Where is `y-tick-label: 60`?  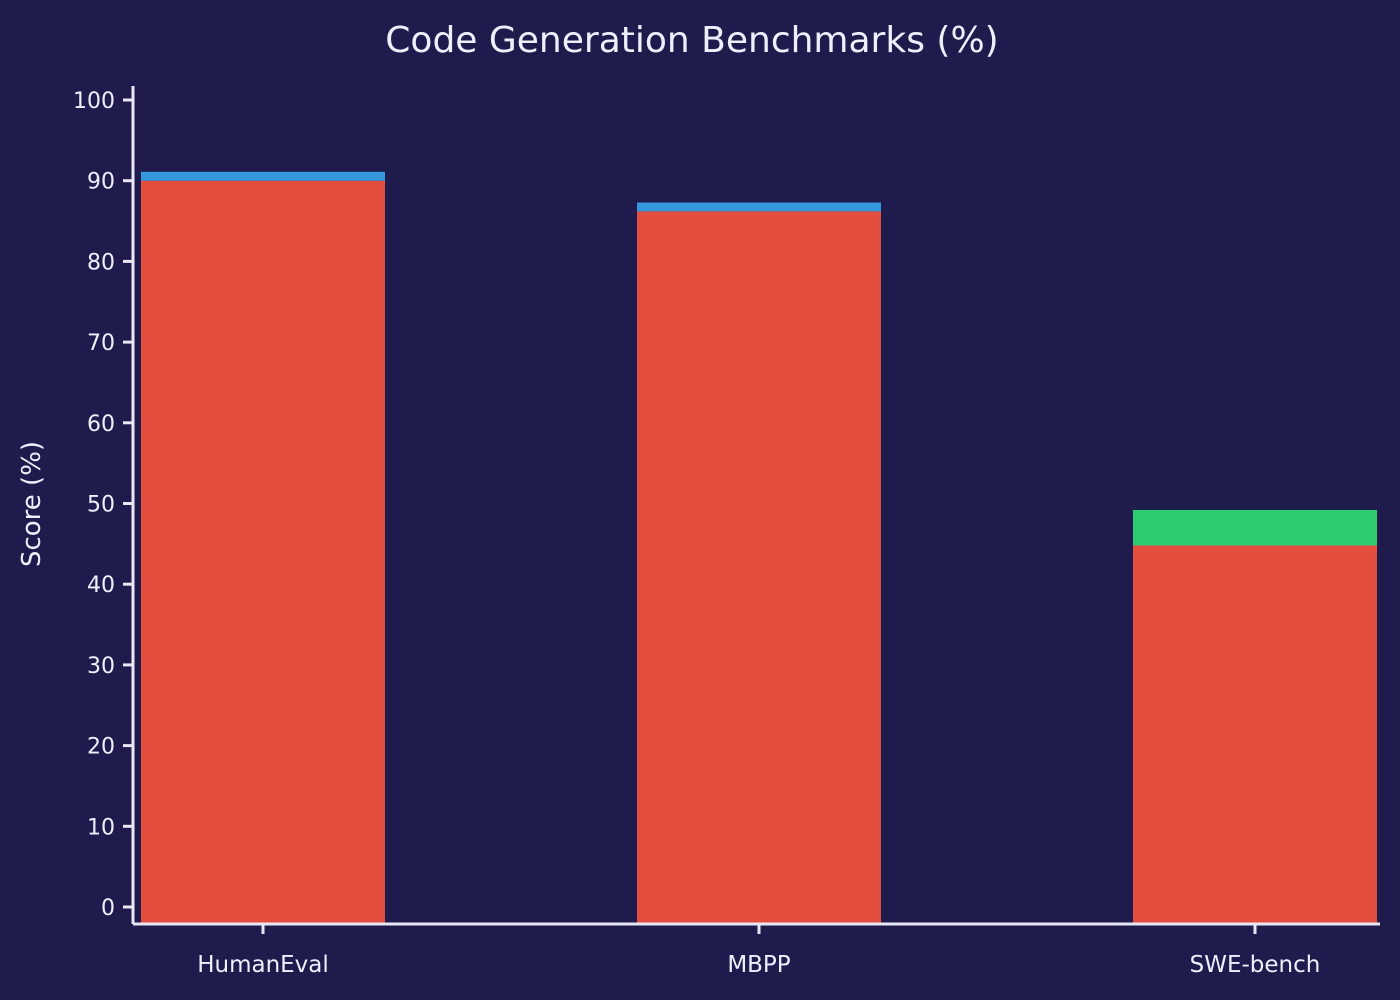
y-tick-label: 60 is located at coordinates (101, 424).